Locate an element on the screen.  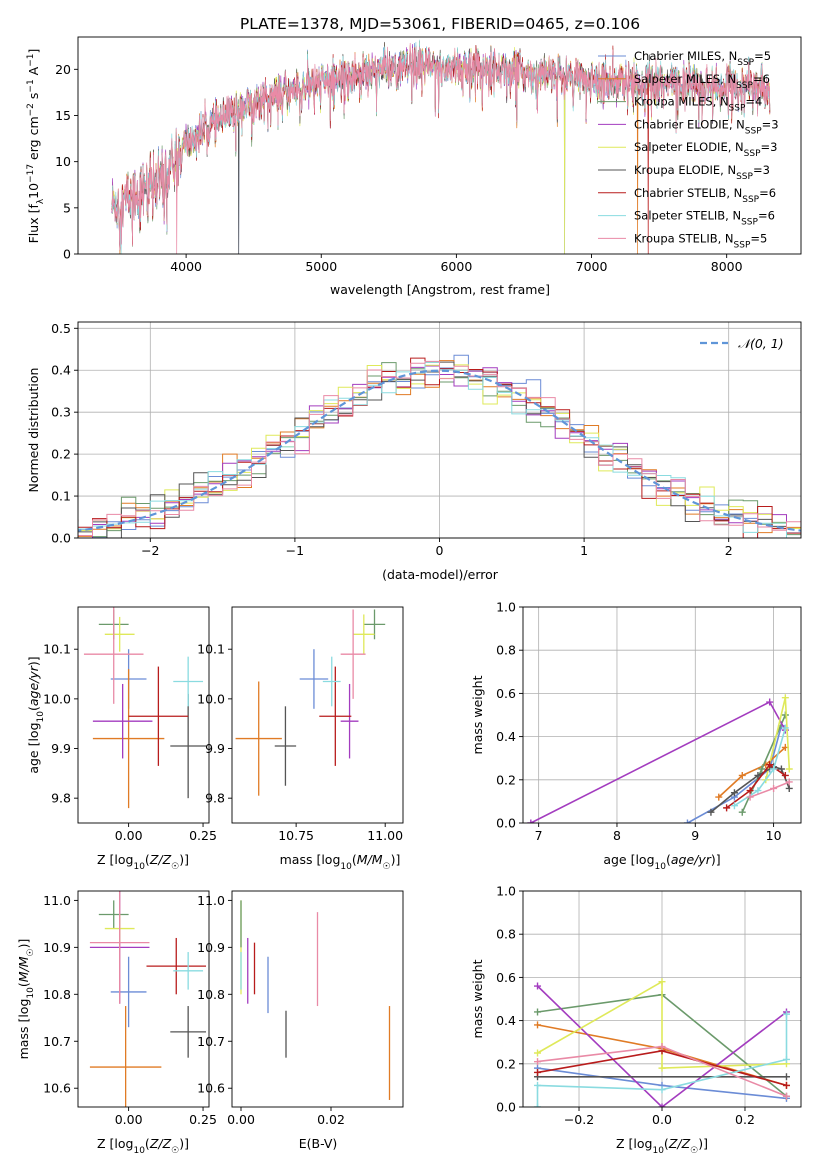
y-tick-label: 1.0 is located at coordinates (506, 607).